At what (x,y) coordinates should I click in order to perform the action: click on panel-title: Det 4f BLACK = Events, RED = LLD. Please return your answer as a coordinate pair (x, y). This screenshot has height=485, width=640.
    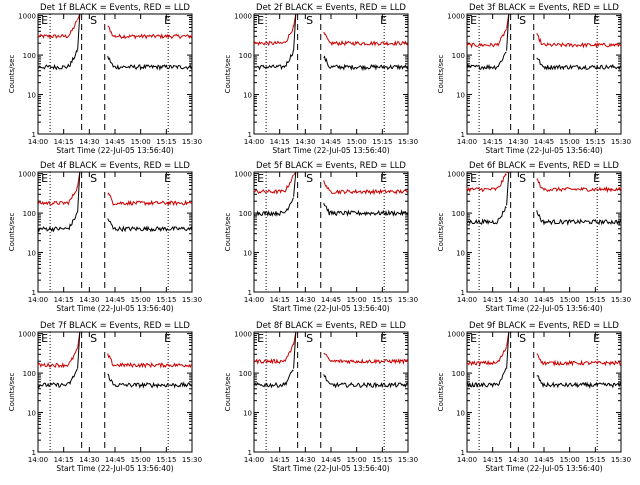
    Looking at the image, I should click on (115, 166).